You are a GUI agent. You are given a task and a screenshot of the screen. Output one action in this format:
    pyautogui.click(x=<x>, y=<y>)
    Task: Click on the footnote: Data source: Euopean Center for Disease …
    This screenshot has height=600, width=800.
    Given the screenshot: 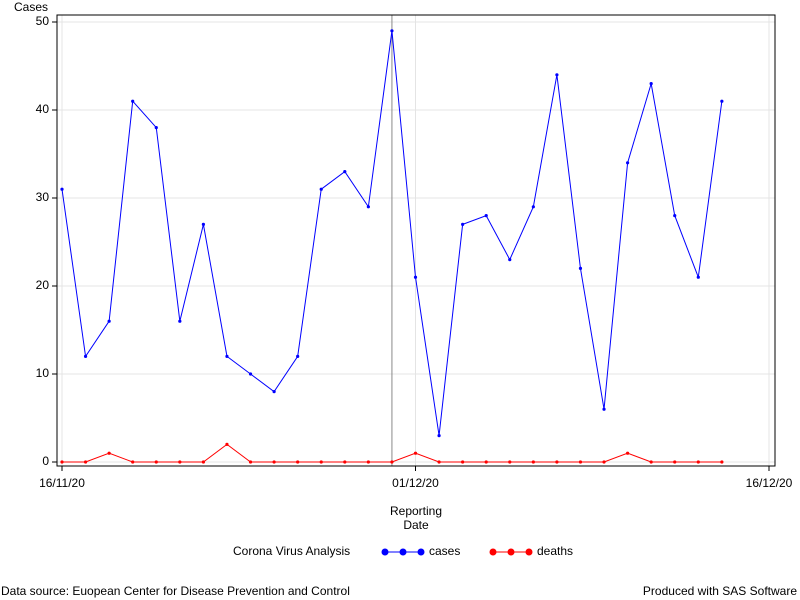 What is the action you would take?
    pyautogui.click(x=175, y=591)
    